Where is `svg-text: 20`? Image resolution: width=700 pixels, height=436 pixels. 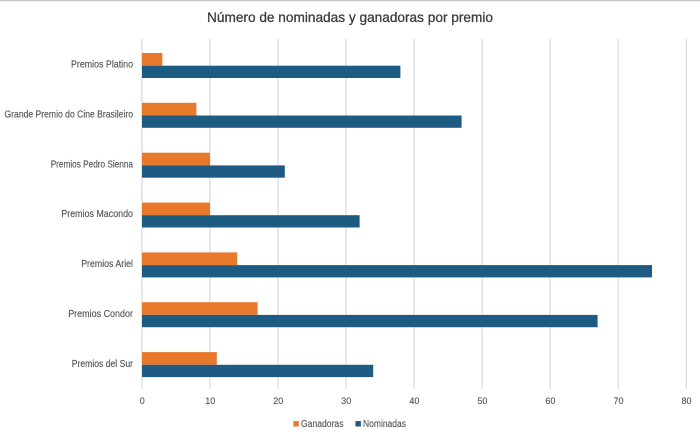
svg-text: 20 is located at coordinates (278, 401).